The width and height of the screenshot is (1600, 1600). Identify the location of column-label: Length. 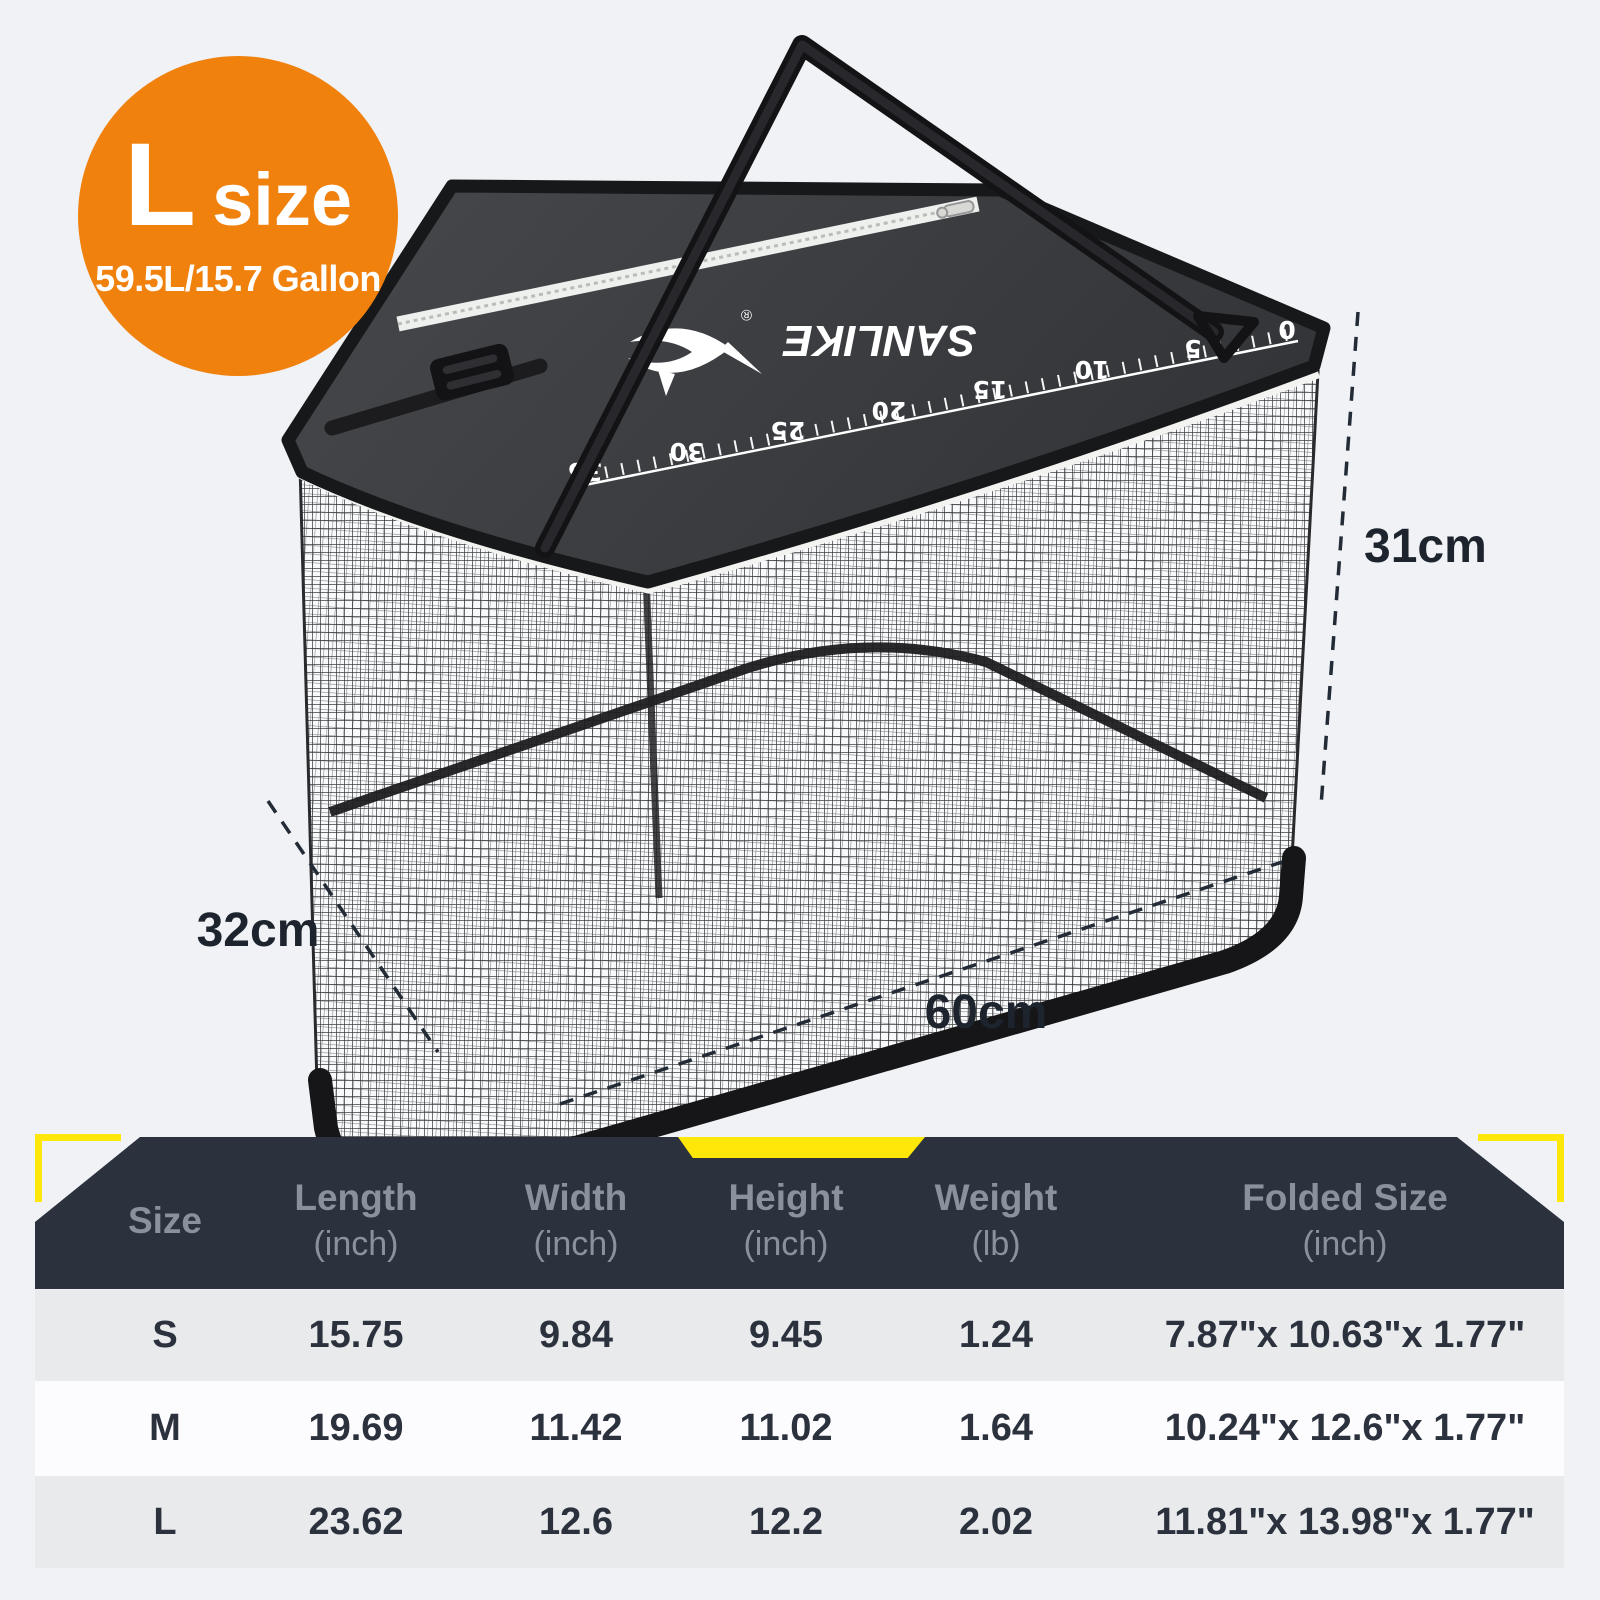
(356, 1198).